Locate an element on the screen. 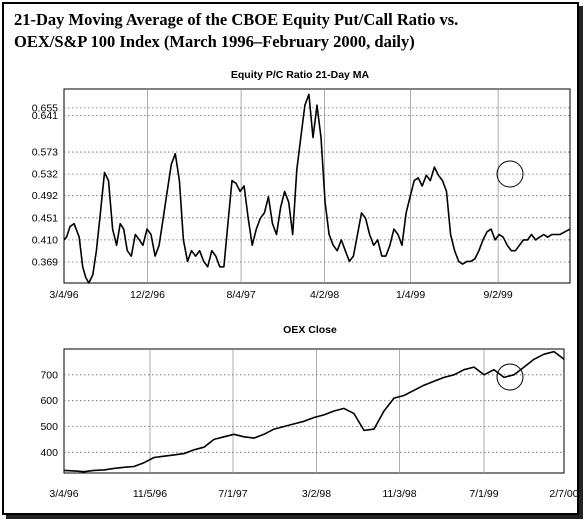 This screenshot has height=521, width=585. frame-shadow-bottom is located at coordinates (294, 517).